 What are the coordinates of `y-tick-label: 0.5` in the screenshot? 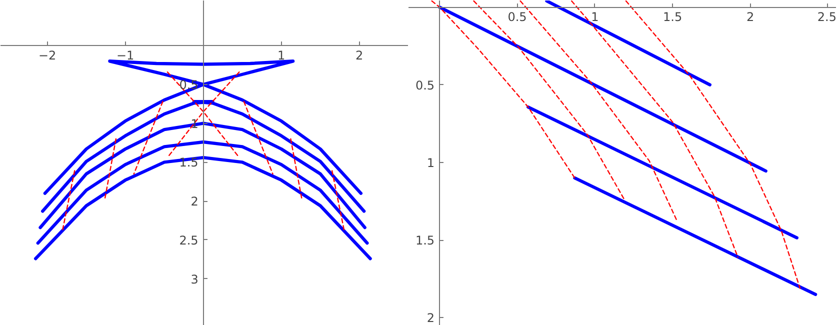 It's located at (425, 85).